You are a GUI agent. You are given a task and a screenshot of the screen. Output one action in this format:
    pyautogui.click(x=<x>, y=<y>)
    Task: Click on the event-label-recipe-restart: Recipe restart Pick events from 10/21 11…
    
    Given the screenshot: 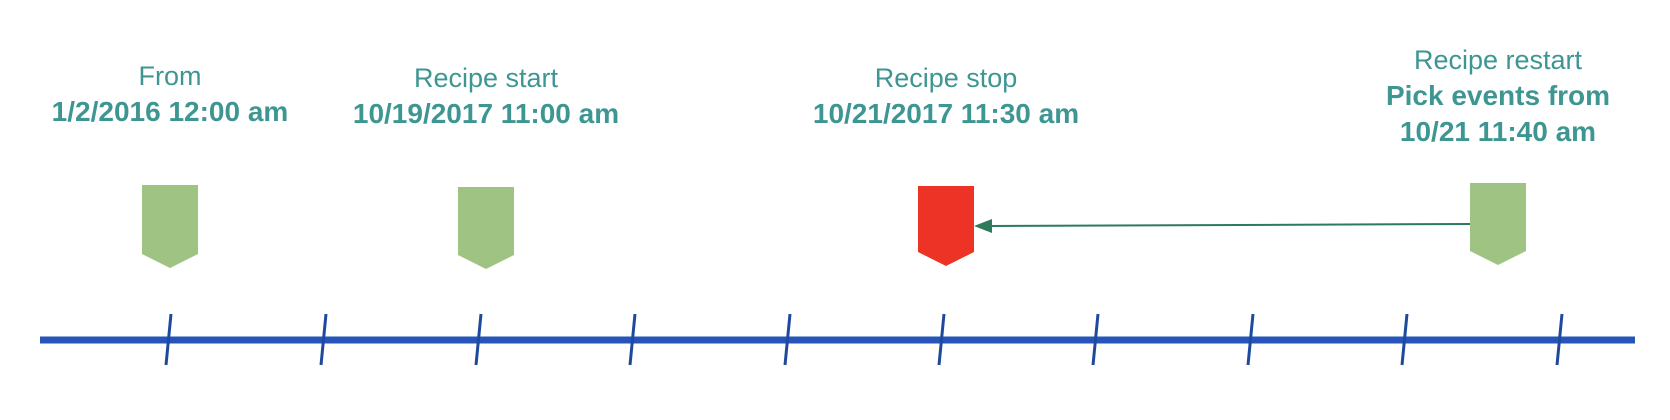 What is the action you would take?
    pyautogui.click(x=1498, y=96)
    